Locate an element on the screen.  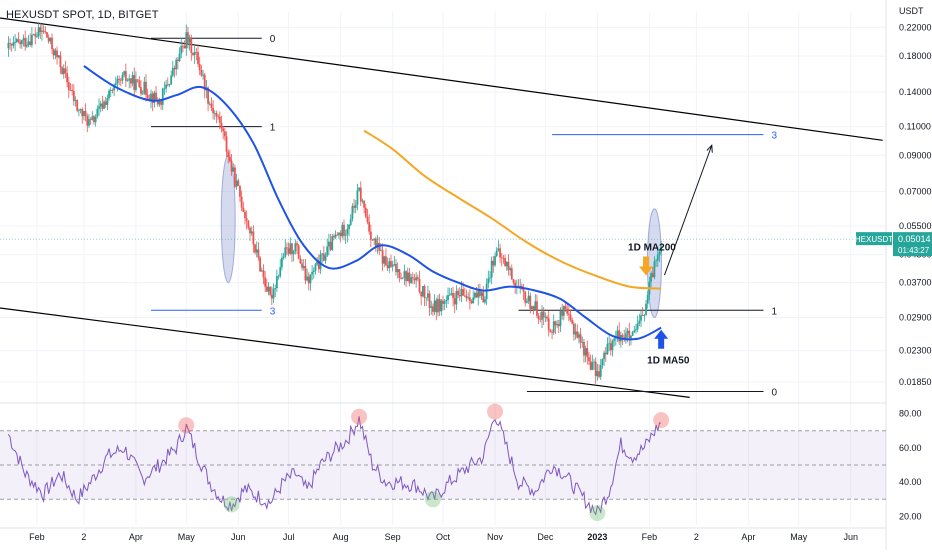
x-tick-label: Feb is located at coordinates (650, 537).